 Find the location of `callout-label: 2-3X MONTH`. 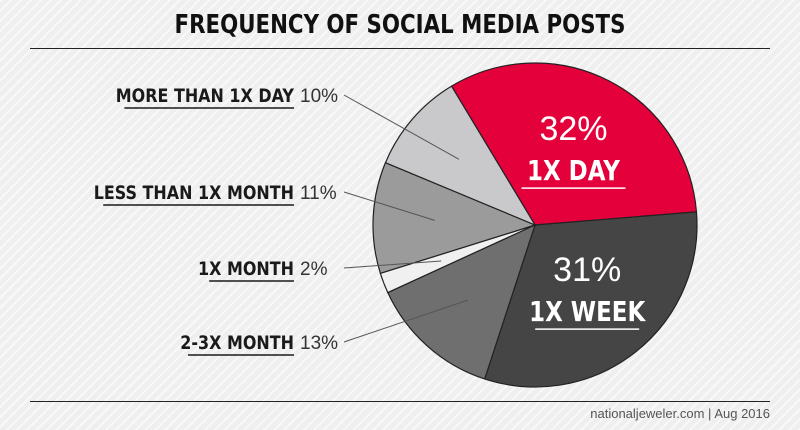

callout-label: 2-3X MONTH is located at coordinates (237, 344).